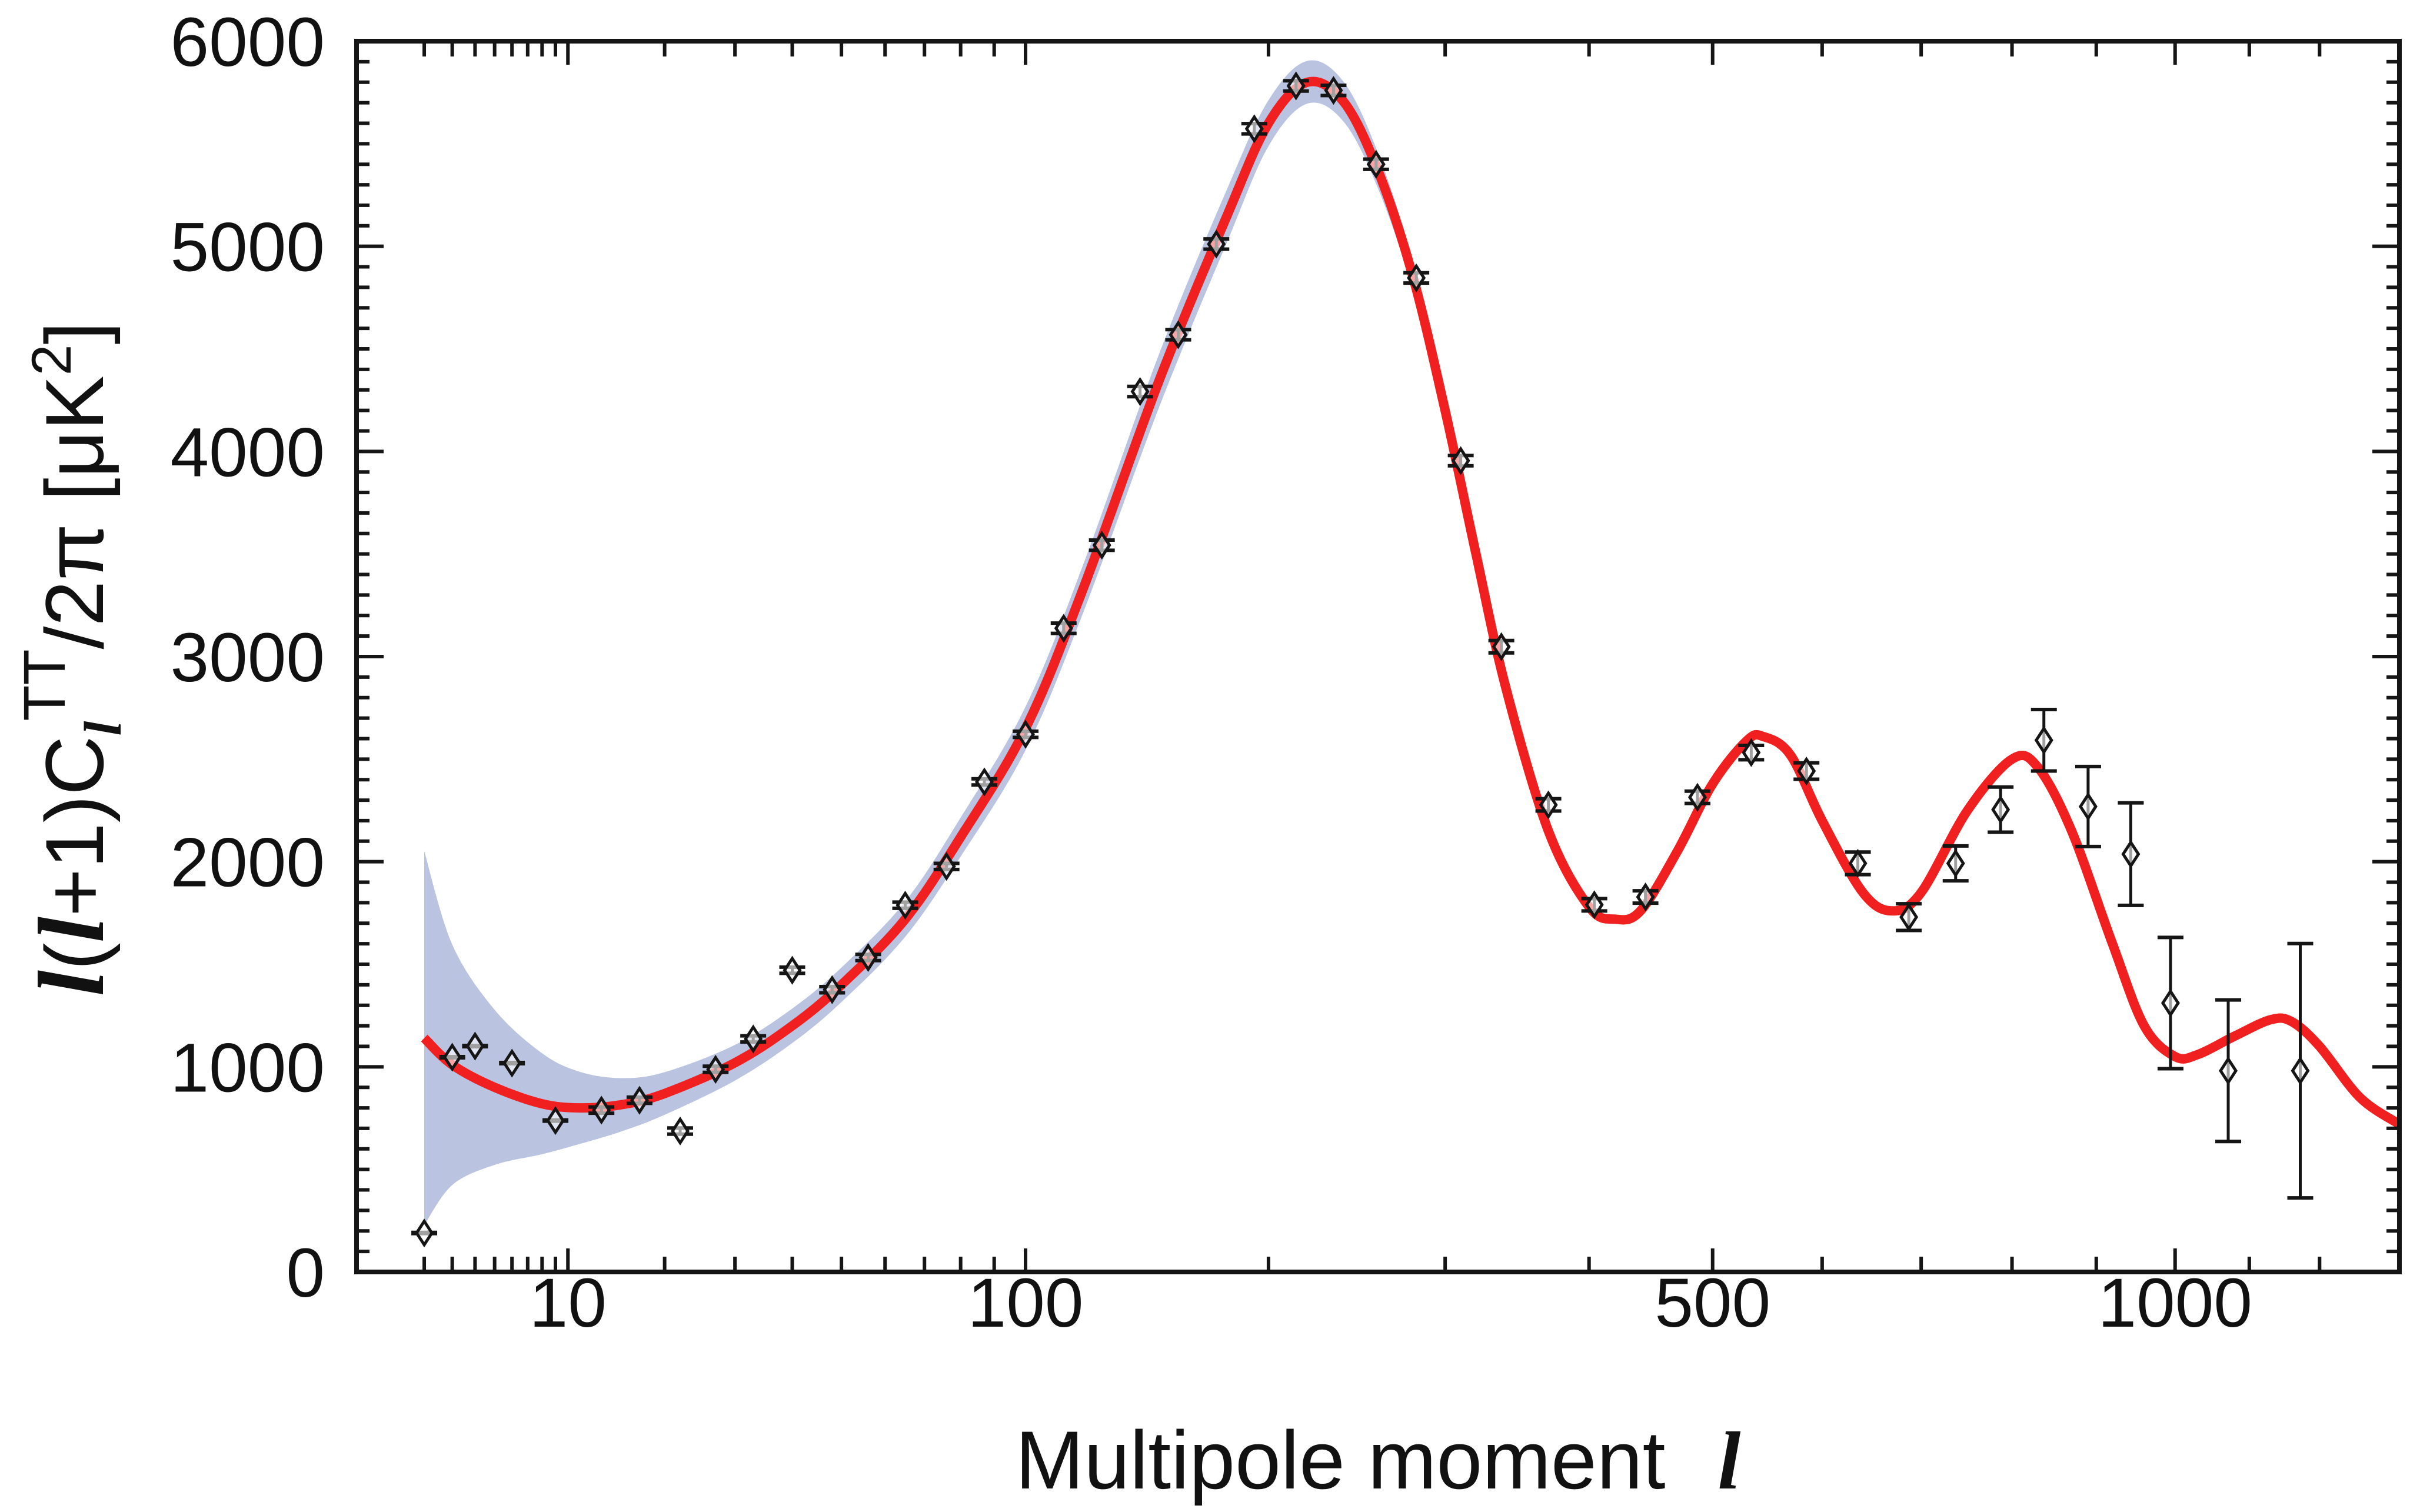  Describe the element at coordinates (45, 685) in the screenshot. I see `y-label-sup: TT` at that location.